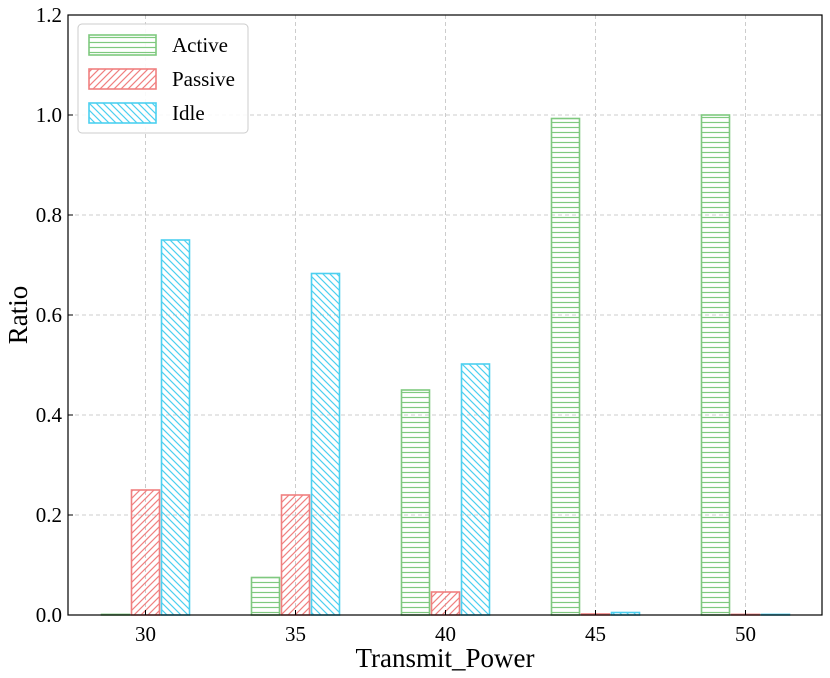 This screenshot has width=830, height=678. I want to click on x-tick-label: 30, so click(145, 634).